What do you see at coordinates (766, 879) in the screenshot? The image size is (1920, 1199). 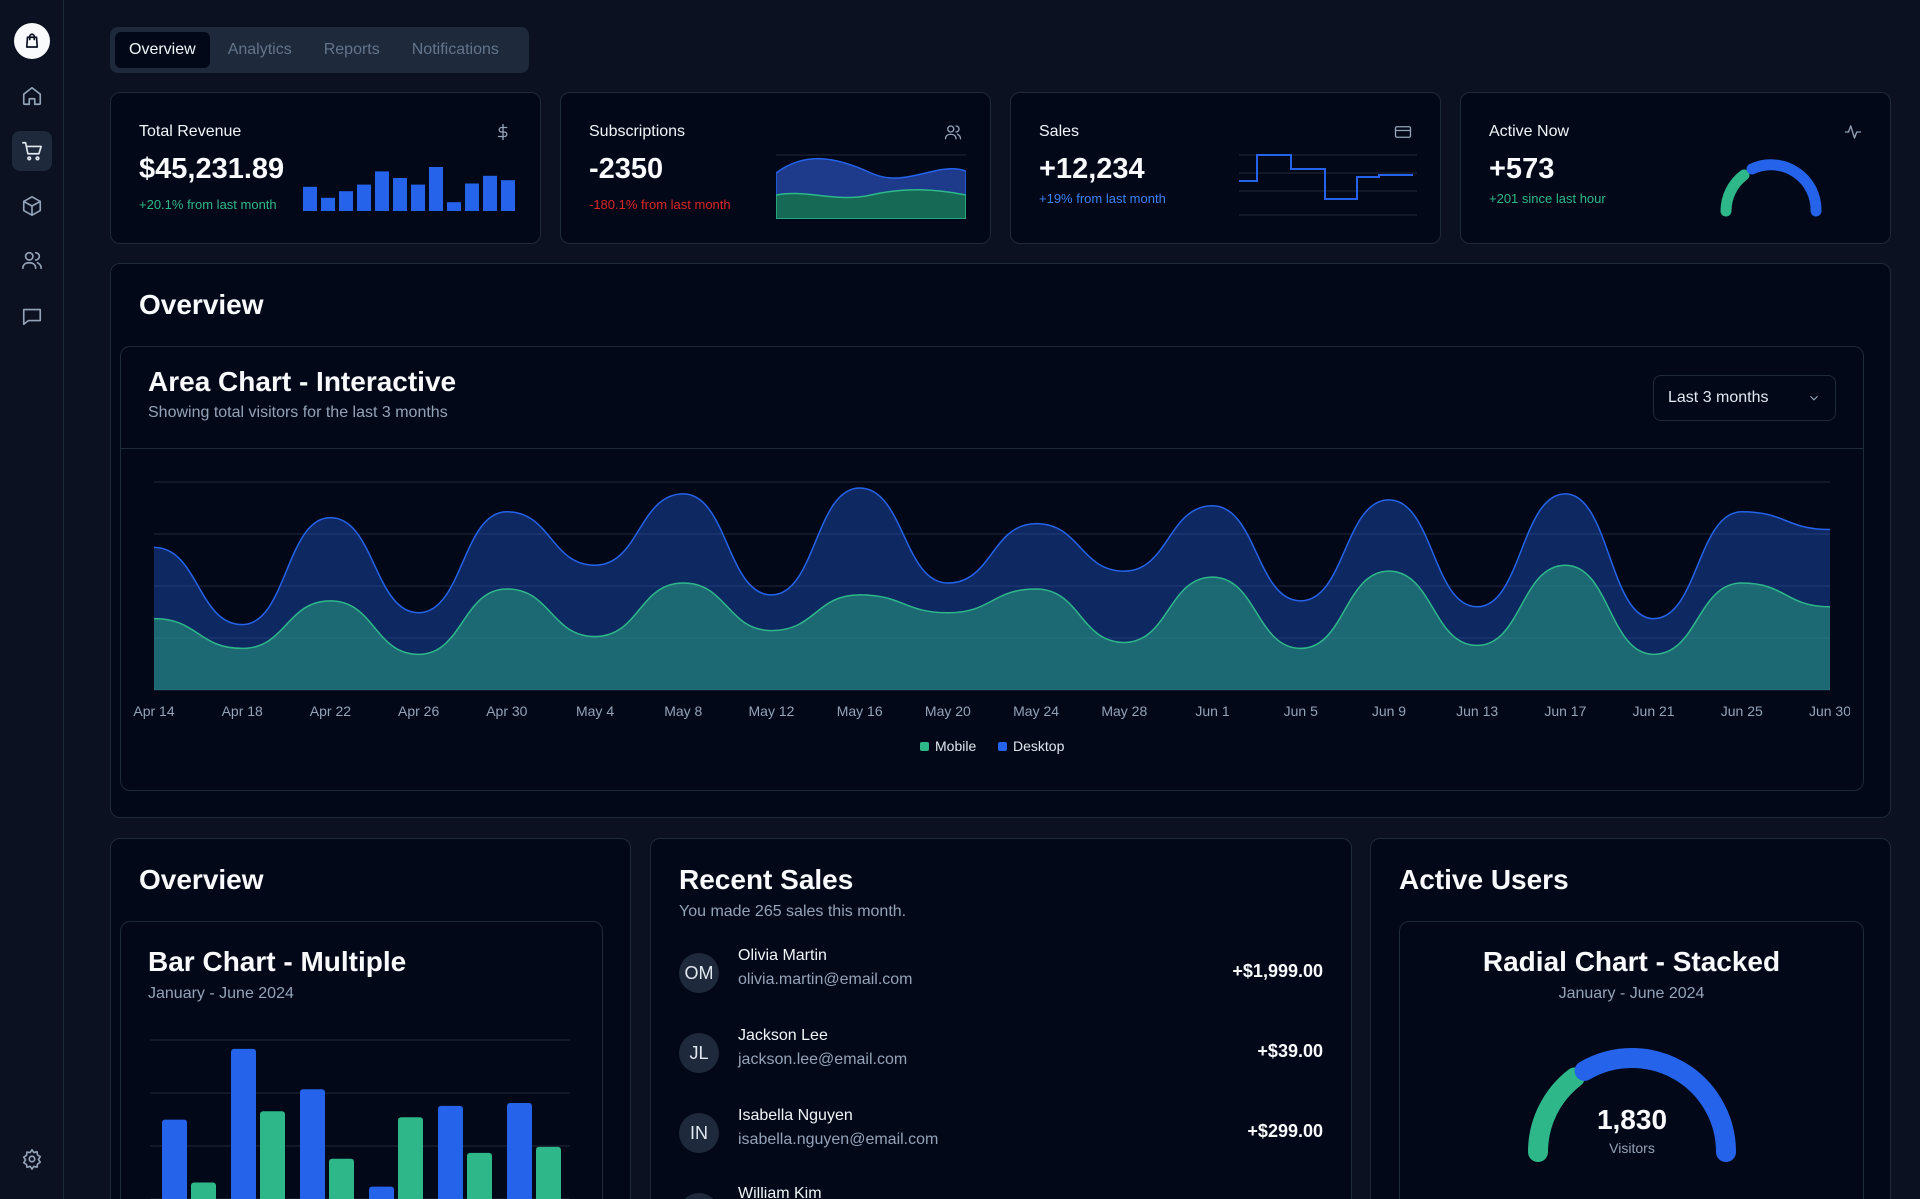 I see `recent-sales-title: Recent Sales` at bounding box center [766, 879].